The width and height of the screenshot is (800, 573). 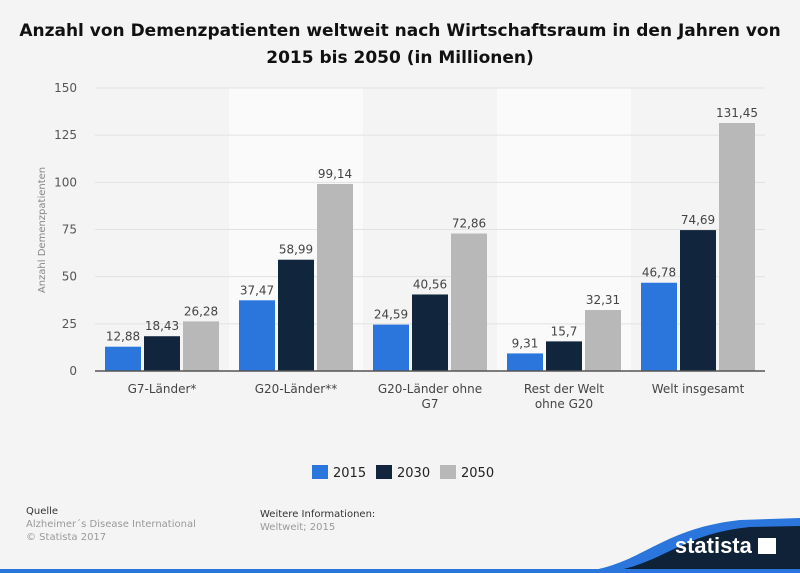 I want to click on y-tick-label: 75, so click(x=69, y=230).